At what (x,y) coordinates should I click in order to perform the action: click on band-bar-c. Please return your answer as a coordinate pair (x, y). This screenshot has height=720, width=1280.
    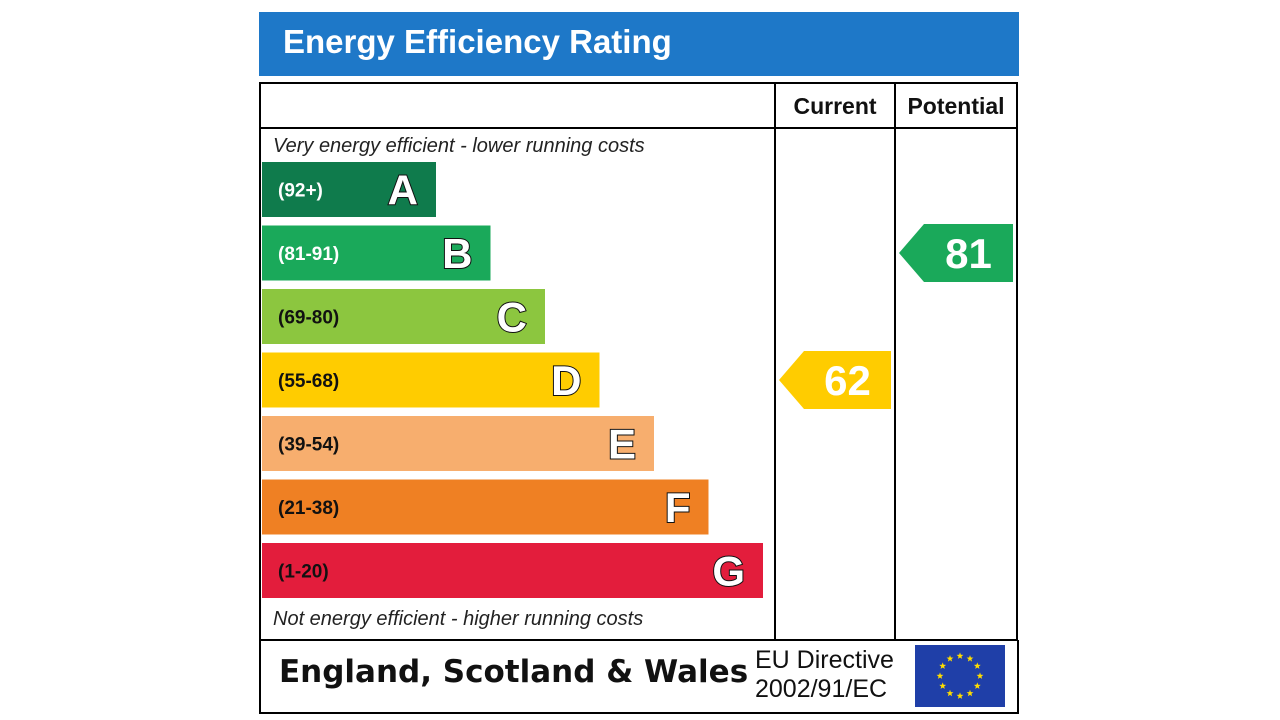
    Looking at the image, I should click on (403, 316).